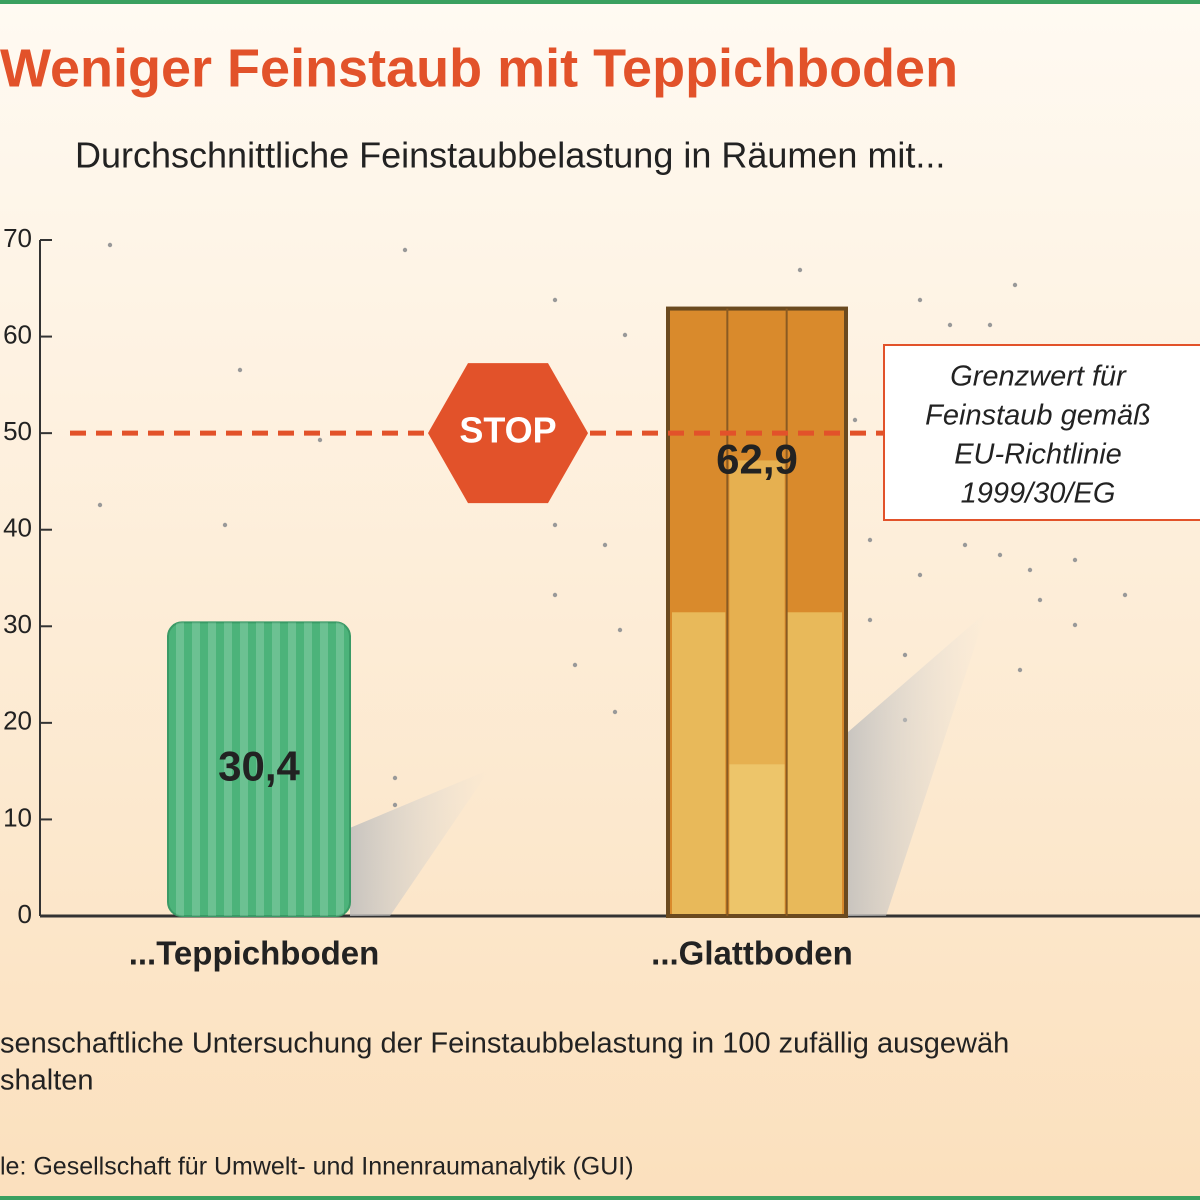  I want to click on border-top, so click(600, 2).